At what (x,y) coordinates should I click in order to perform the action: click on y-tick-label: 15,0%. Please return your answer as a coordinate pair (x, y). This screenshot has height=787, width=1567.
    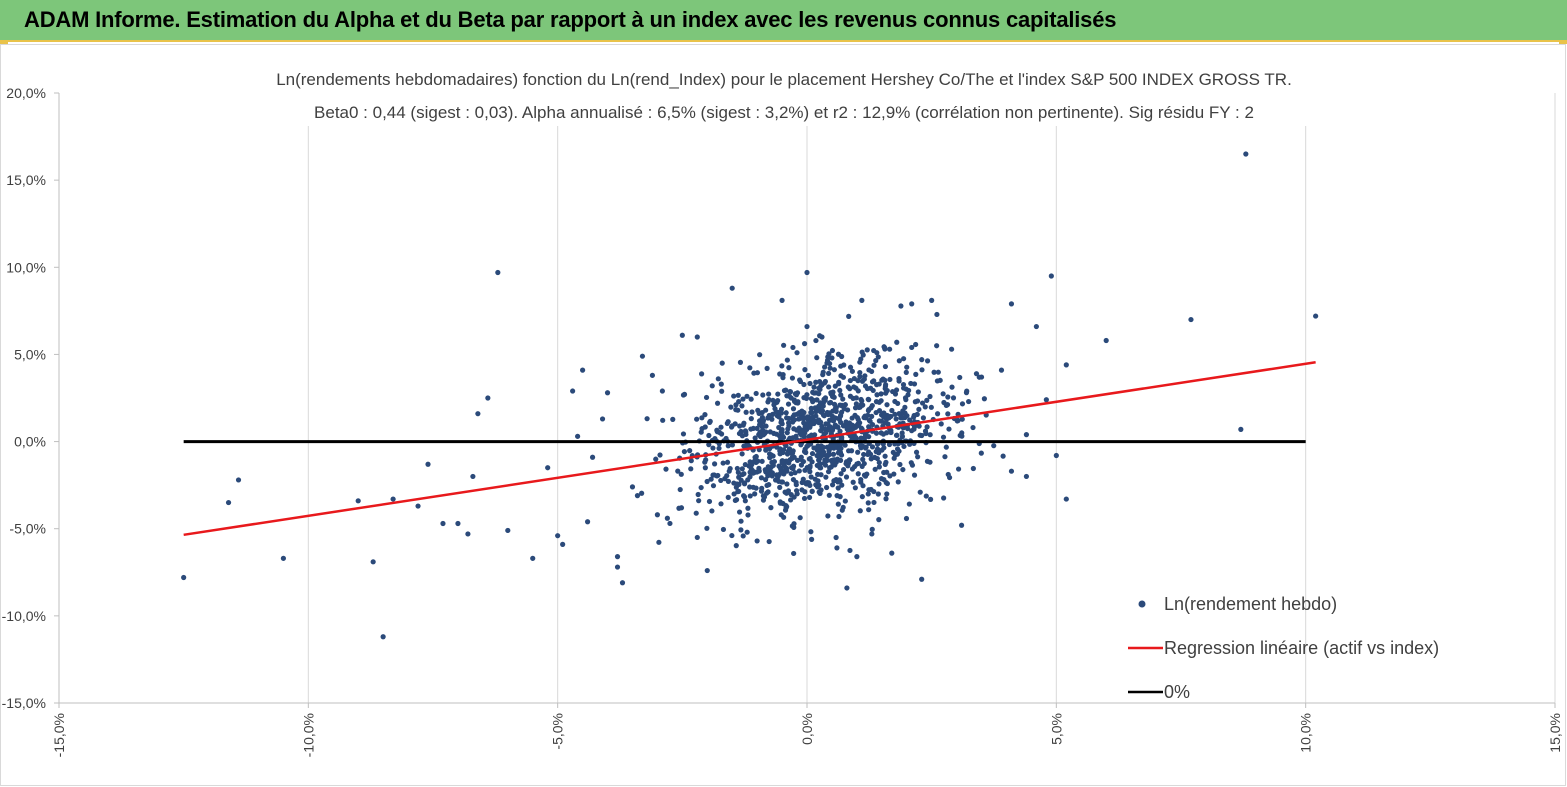
    Looking at the image, I should click on (26, 180).